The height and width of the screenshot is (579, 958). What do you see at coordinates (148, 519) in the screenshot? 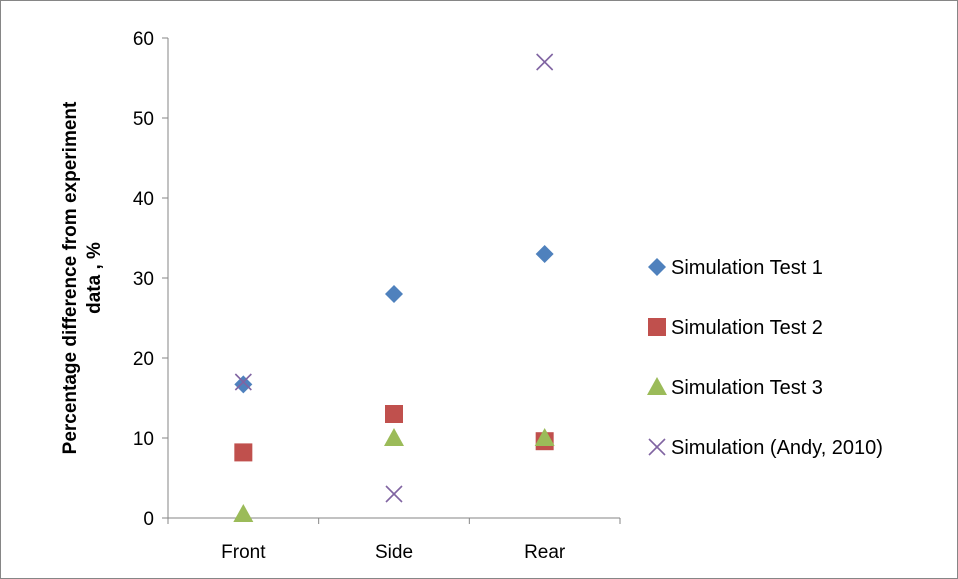
I see `y-tick-label: 0` at bounding box center [148, 519].